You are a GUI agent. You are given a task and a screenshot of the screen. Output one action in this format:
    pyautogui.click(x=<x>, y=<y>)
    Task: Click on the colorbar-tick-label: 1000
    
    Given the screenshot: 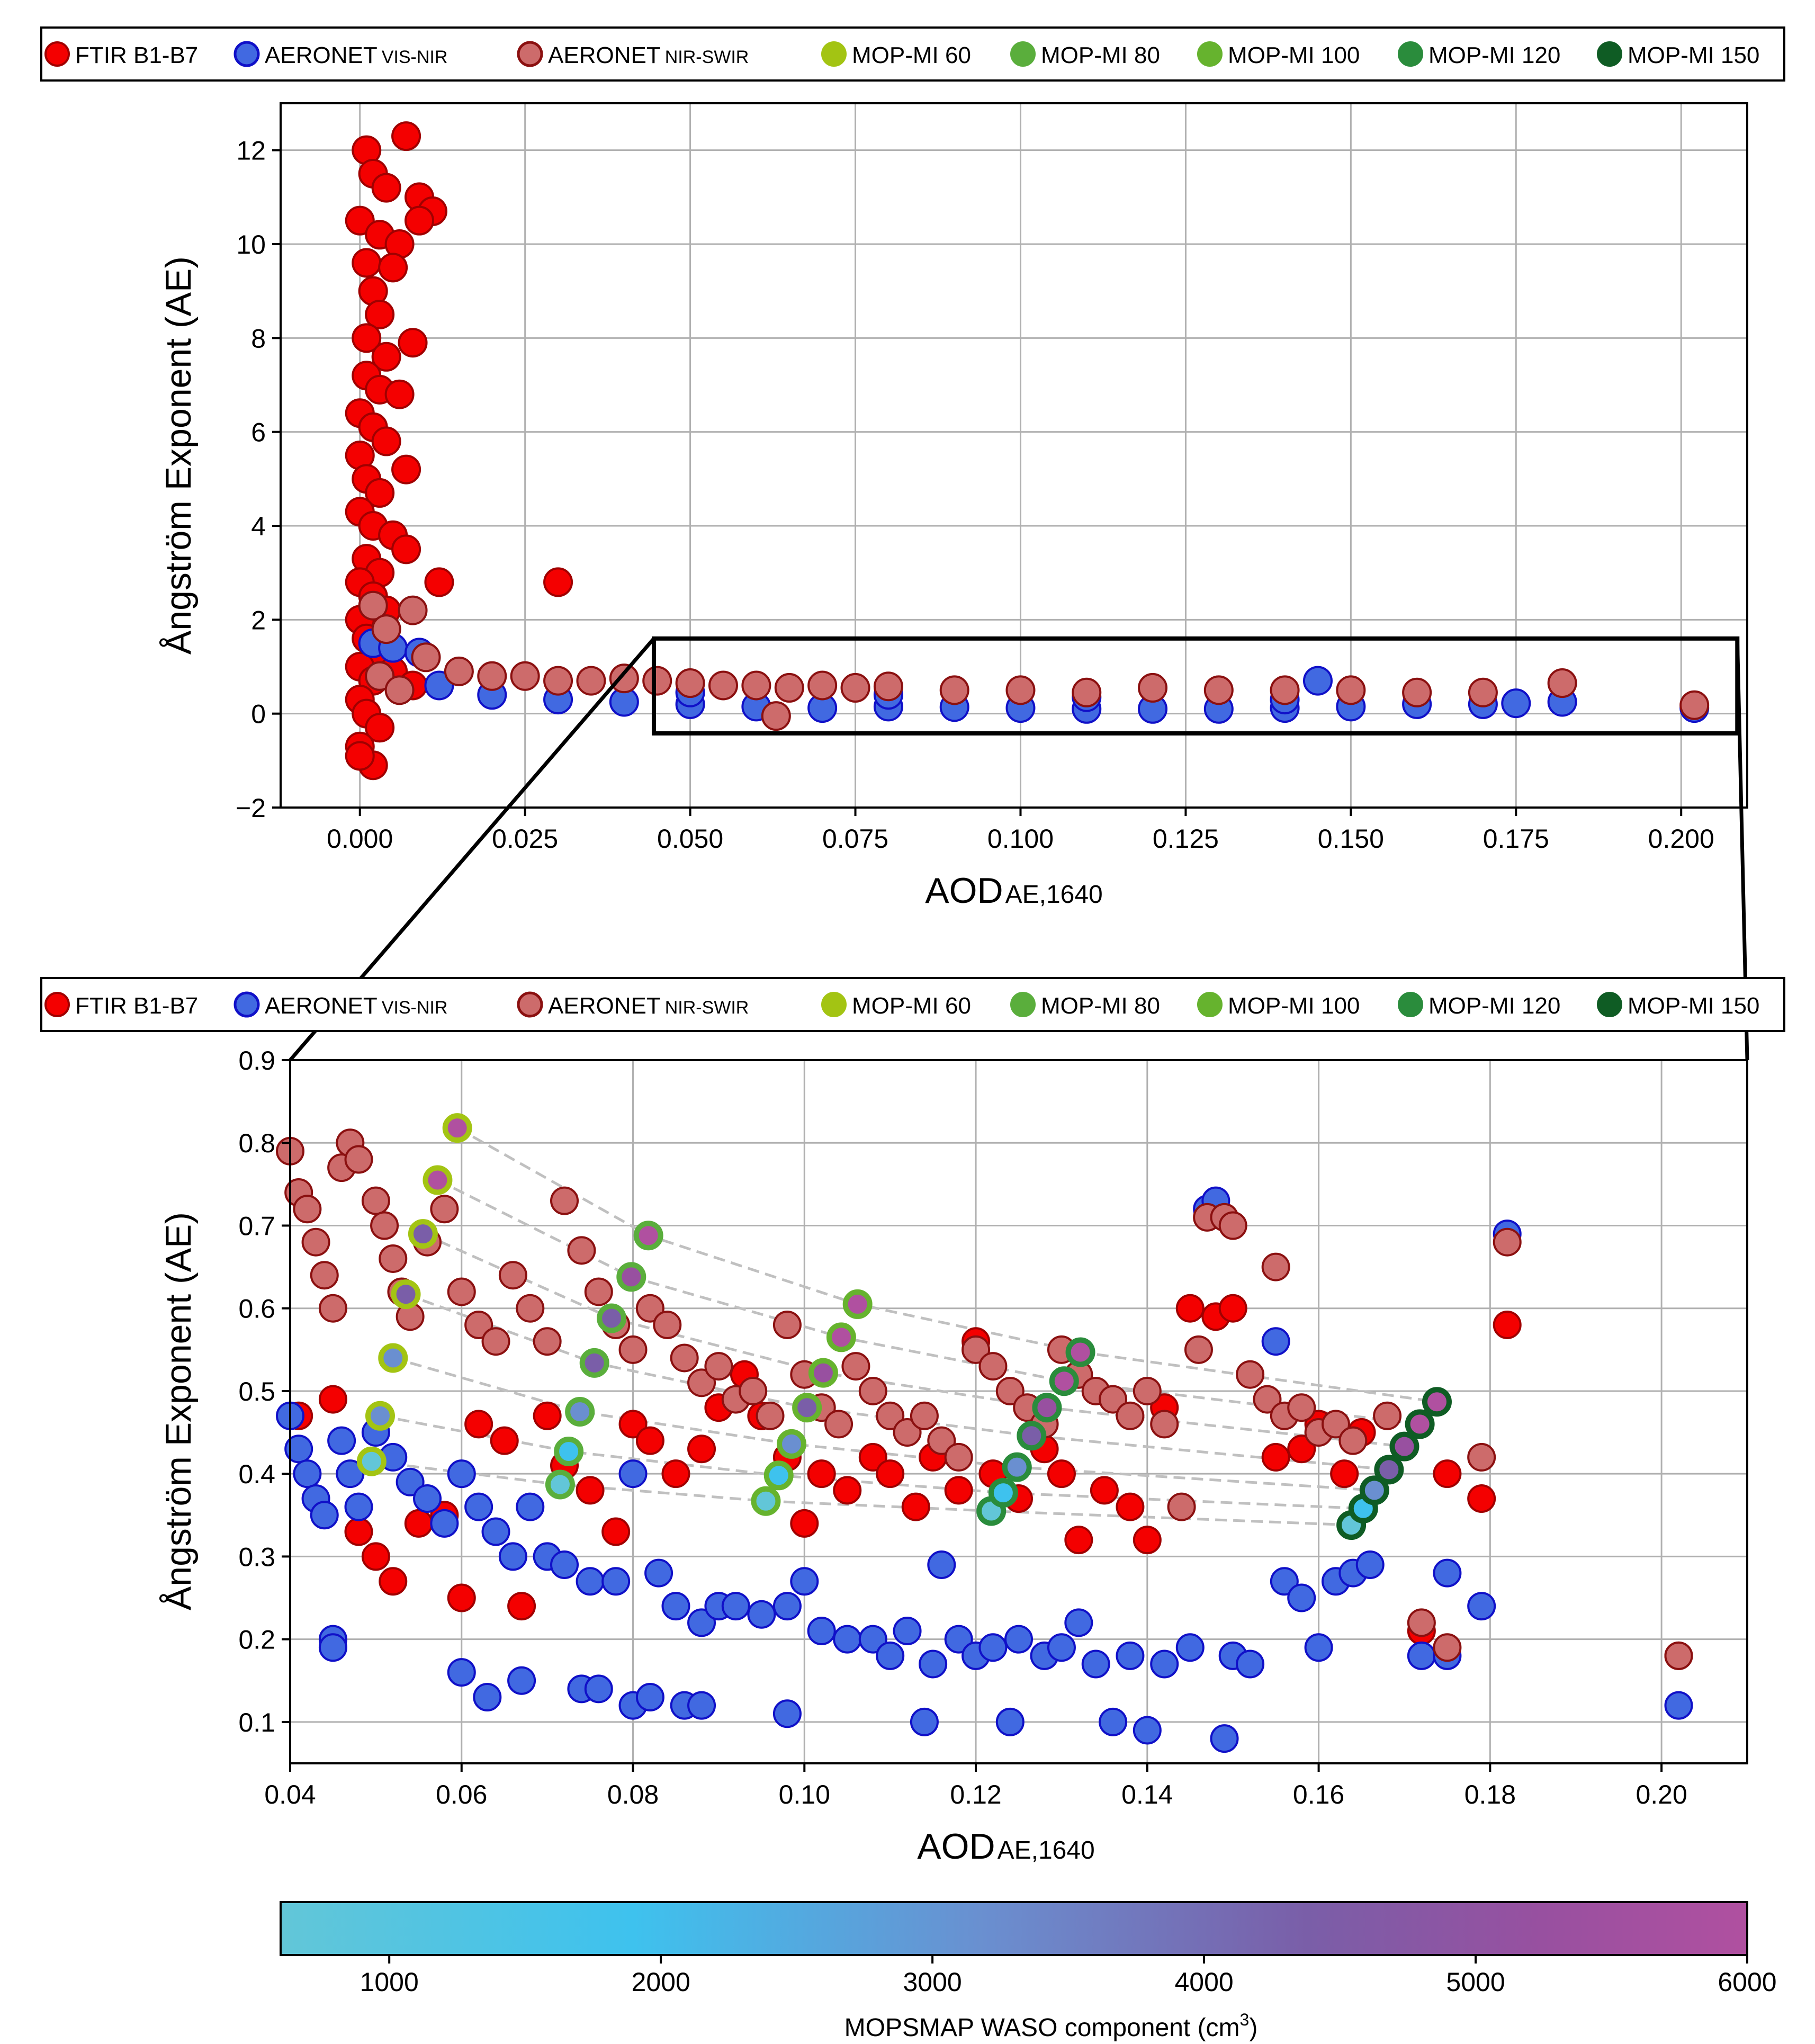 What is the action you would take?
    pyautogui.click(x=390, y=1982)
    